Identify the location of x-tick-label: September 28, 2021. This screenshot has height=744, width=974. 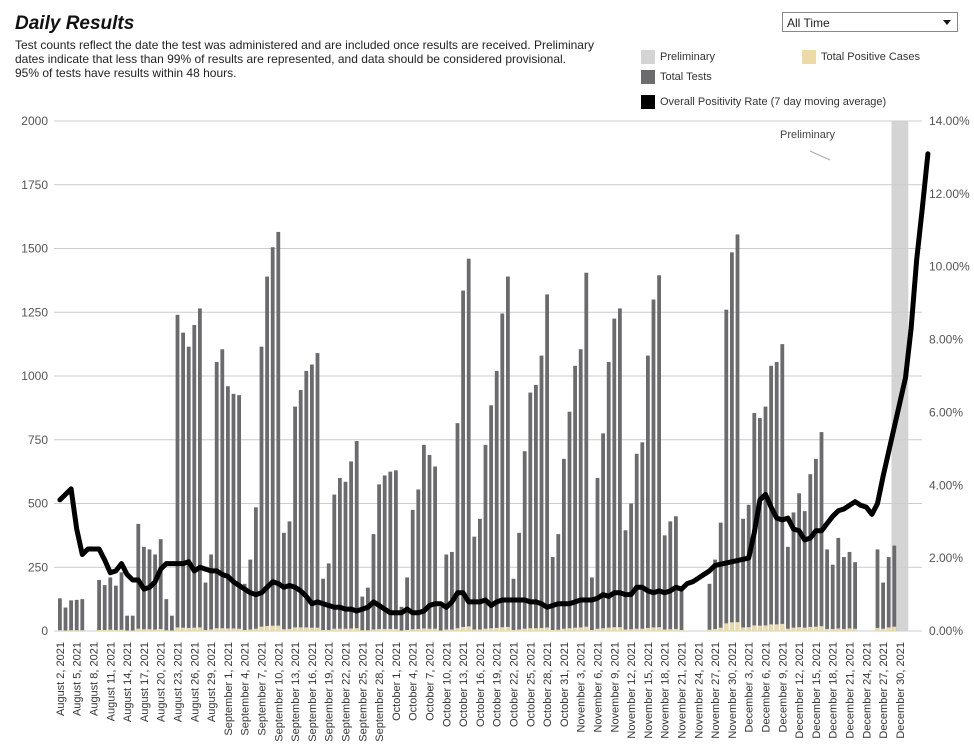
(380, 692).